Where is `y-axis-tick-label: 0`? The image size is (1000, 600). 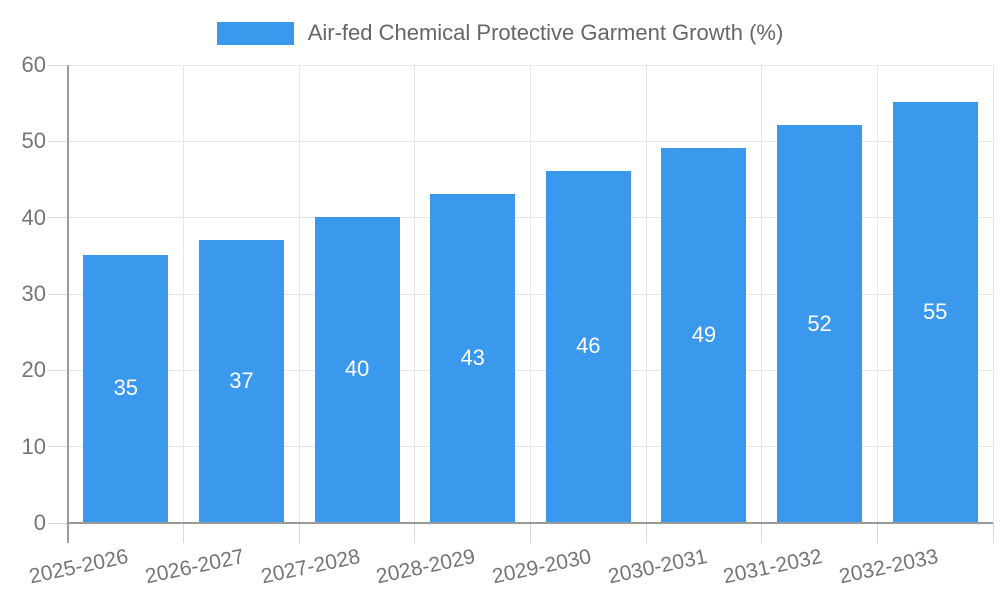 y-axis-tick-label: 0 is located at coordinates (39, 522).